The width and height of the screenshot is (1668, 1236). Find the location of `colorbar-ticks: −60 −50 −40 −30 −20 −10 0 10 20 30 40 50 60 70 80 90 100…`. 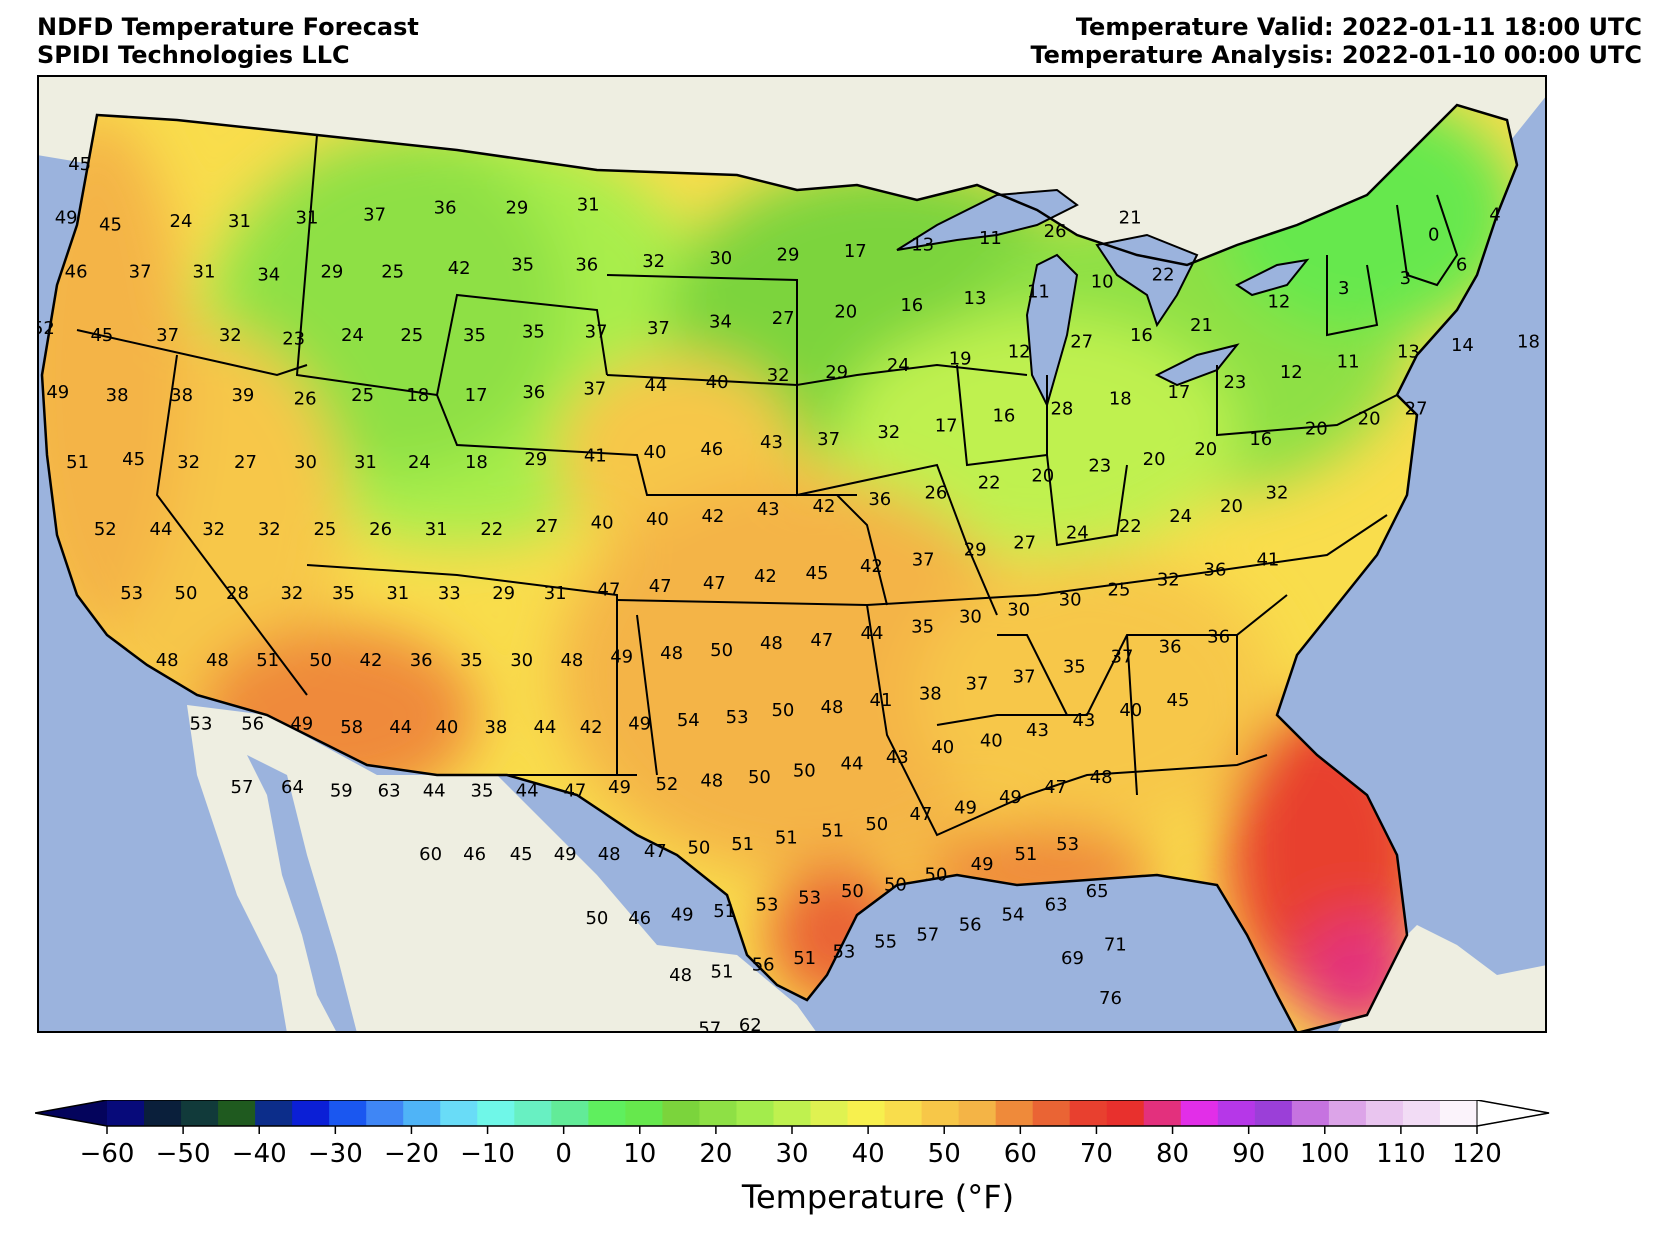

colorbar-ticks: −60 −50 −40 −30 −20 −10 0 10 20 30 40 50 60 70 80 90 100… is located at coordinates (791, 1147).